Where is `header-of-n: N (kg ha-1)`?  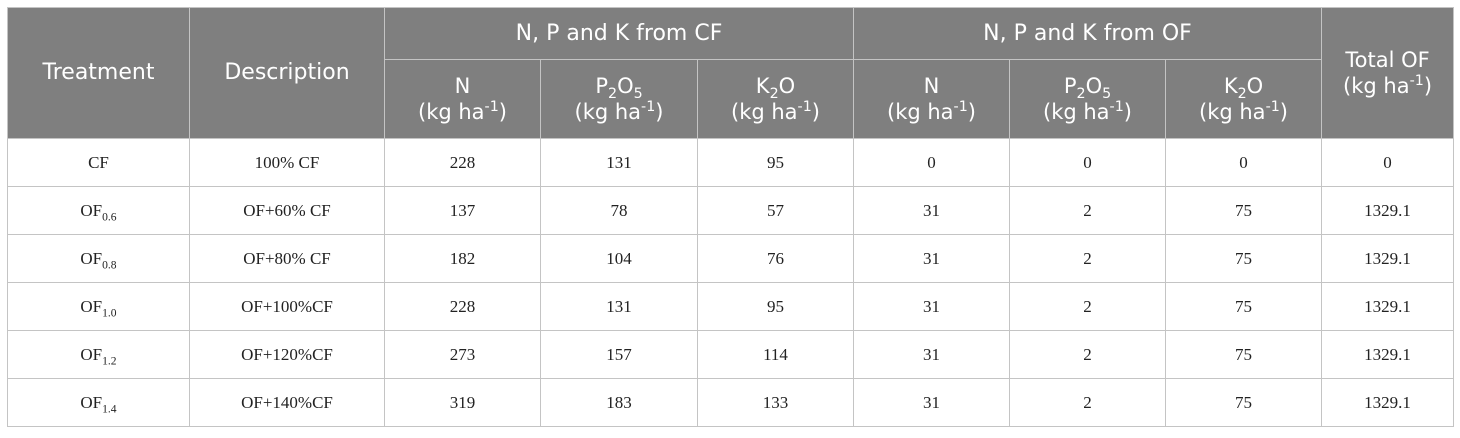
header-of-n: N (kg ha-1) is located at coordinates (931, 99).